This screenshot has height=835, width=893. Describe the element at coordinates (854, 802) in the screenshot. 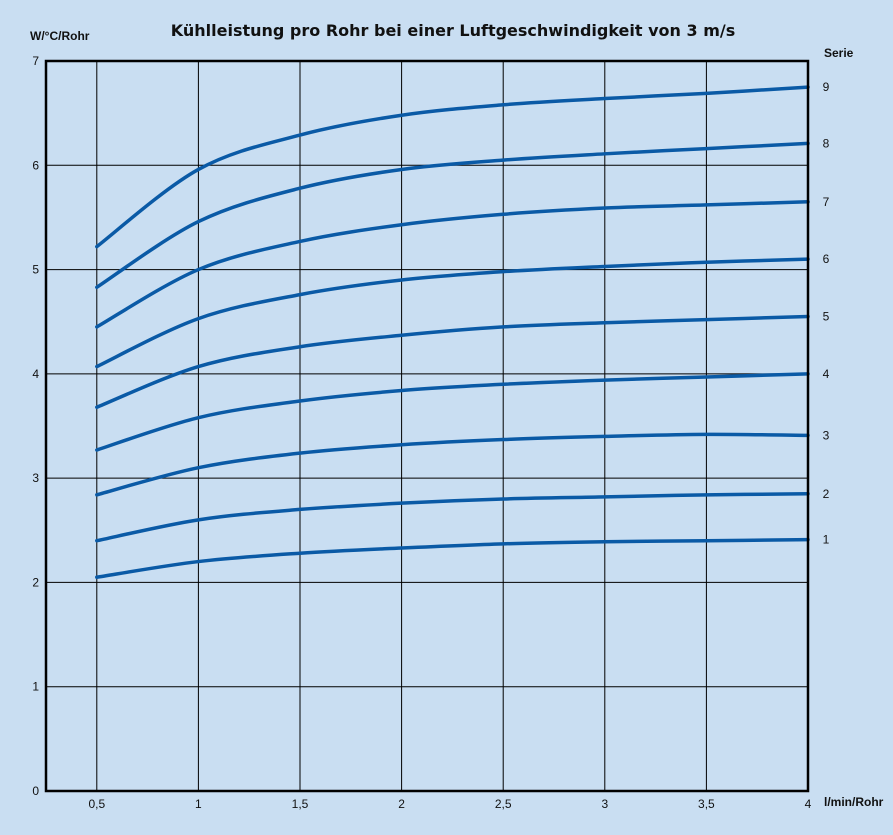

I see `x-axis-label: l/min/Rohr` at that location.